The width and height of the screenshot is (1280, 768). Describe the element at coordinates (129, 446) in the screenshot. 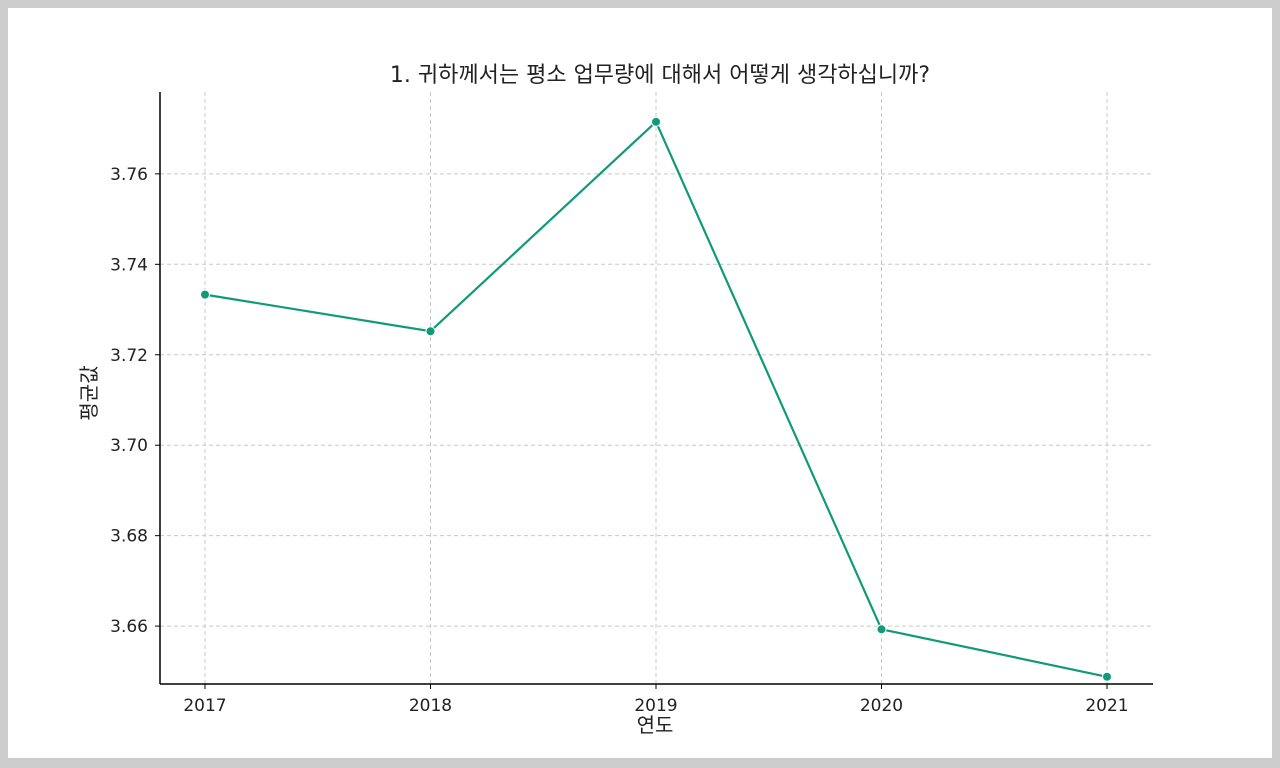

I see `y-tick-label: 3.70` at that location.